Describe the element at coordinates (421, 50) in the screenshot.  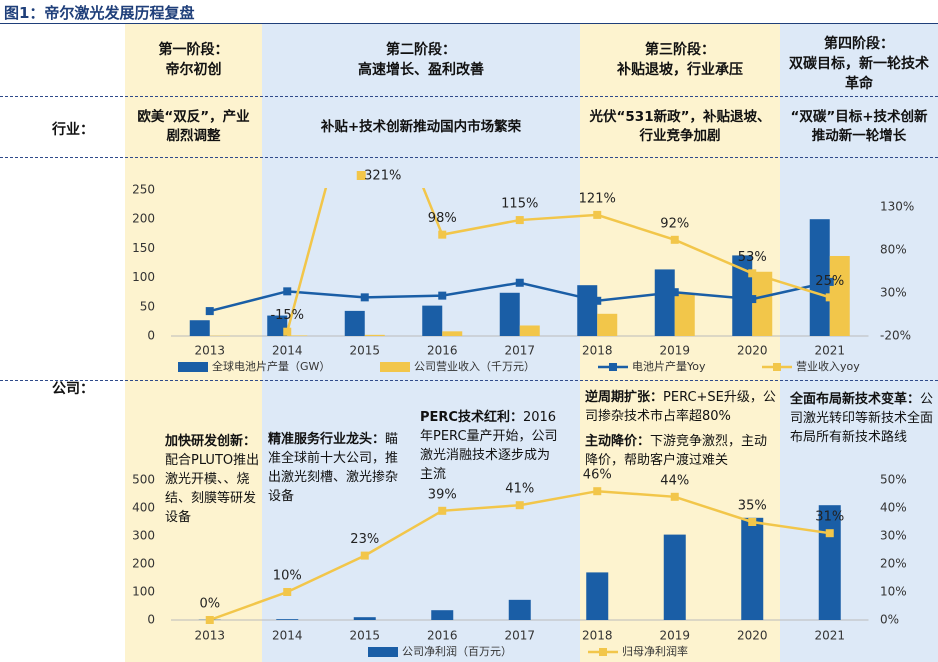
I see `stage-name: 第二阶段：` at that location.